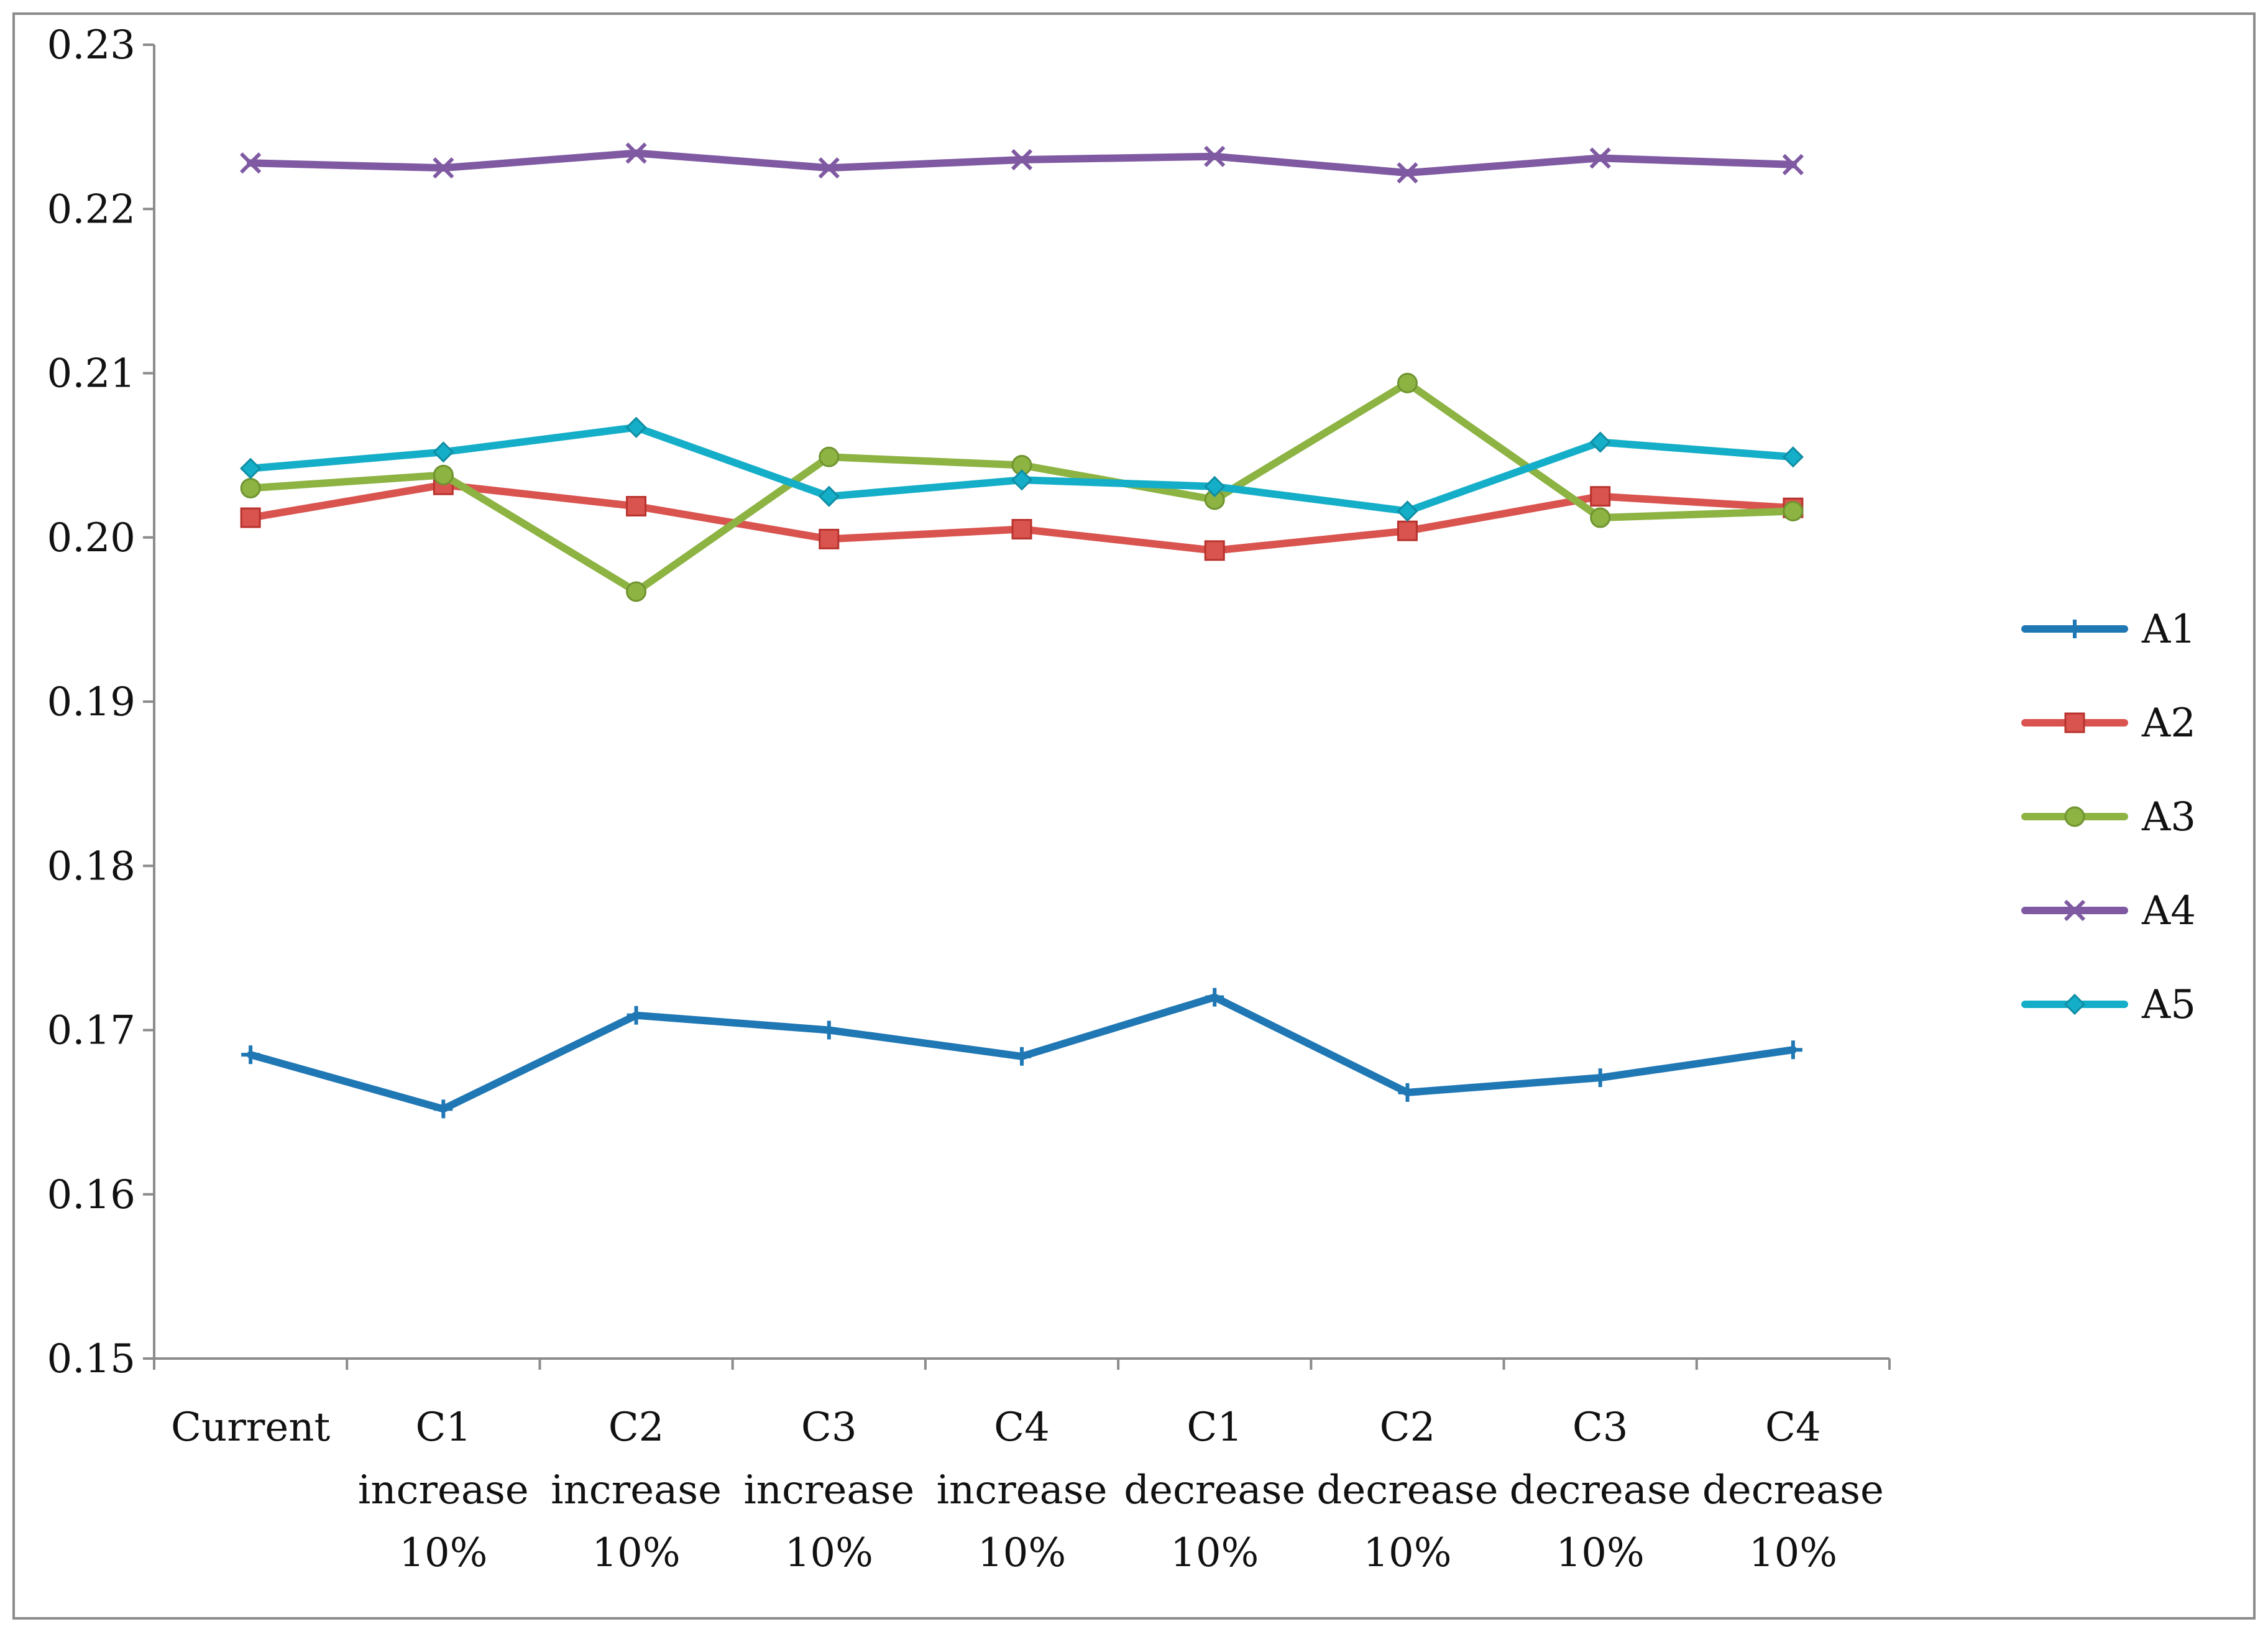  I want to click on x-tick-label: C1 decrease 10%, so click(1214, 1490).